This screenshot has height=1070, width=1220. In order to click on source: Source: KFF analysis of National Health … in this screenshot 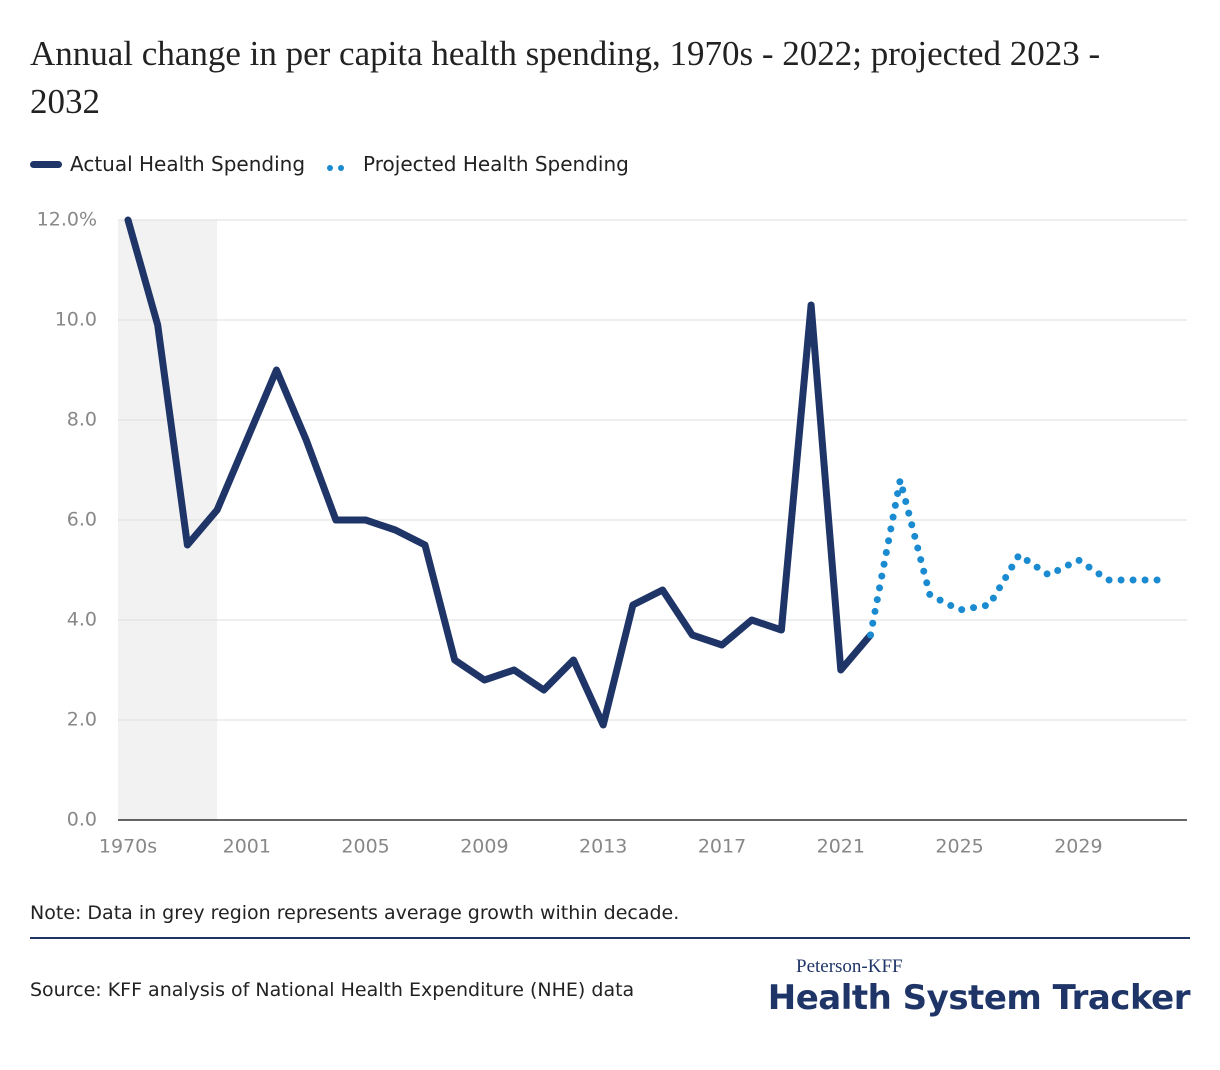, I will do `click(332, 990)`.